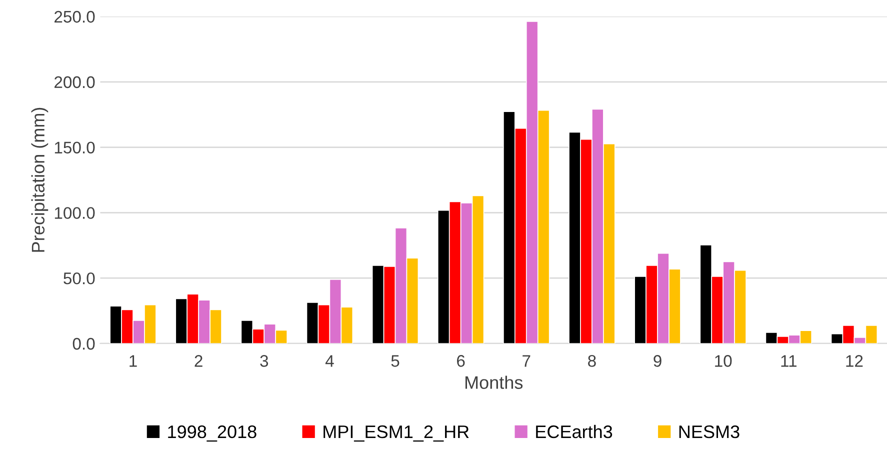 The image size is (887, 458). Describe the element at coordinates (74, 82) in the screenshot. I see `y-tick-label: 200.0` at that location.